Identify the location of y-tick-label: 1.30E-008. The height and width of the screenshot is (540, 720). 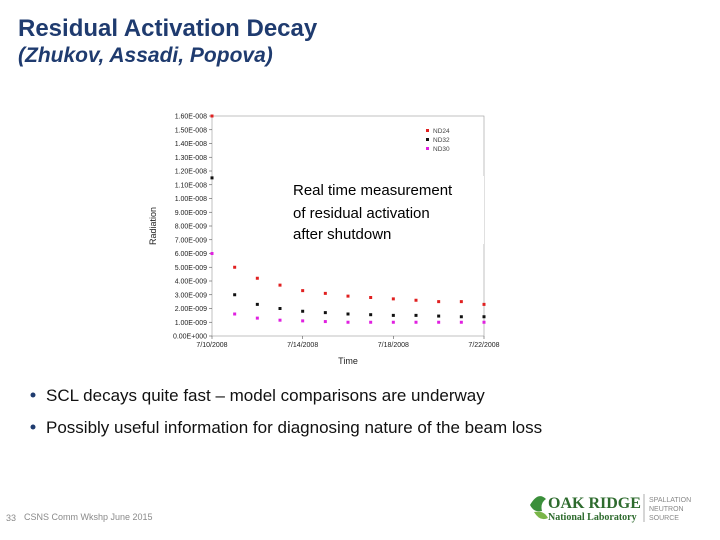
(191, 158).